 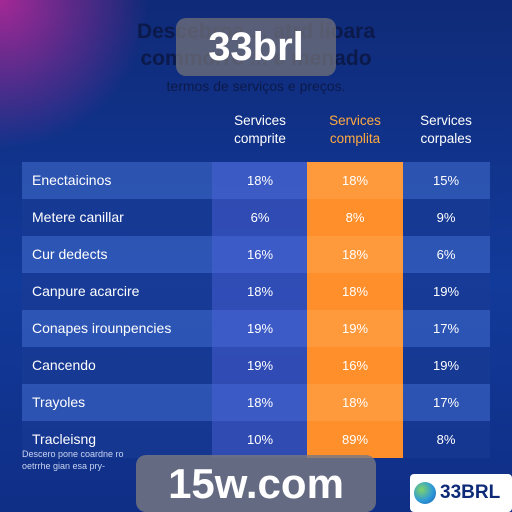 What do you see at coordinates (260, 254) in the screenshot?
I see `cell-col-1: 16%` at bounding box center [260, 254].